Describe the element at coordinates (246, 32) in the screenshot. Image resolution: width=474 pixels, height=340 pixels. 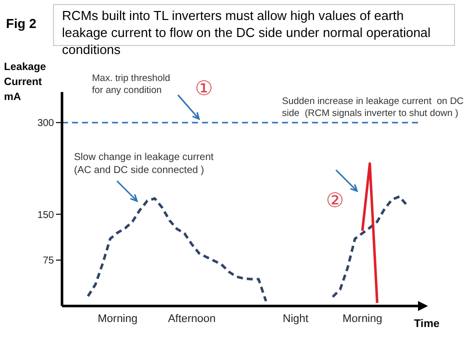
I see `chart-title: RCMs built into TL inverters must allow high values of earth leakage current to flow on the DC side under normal operational conditions` at that location.